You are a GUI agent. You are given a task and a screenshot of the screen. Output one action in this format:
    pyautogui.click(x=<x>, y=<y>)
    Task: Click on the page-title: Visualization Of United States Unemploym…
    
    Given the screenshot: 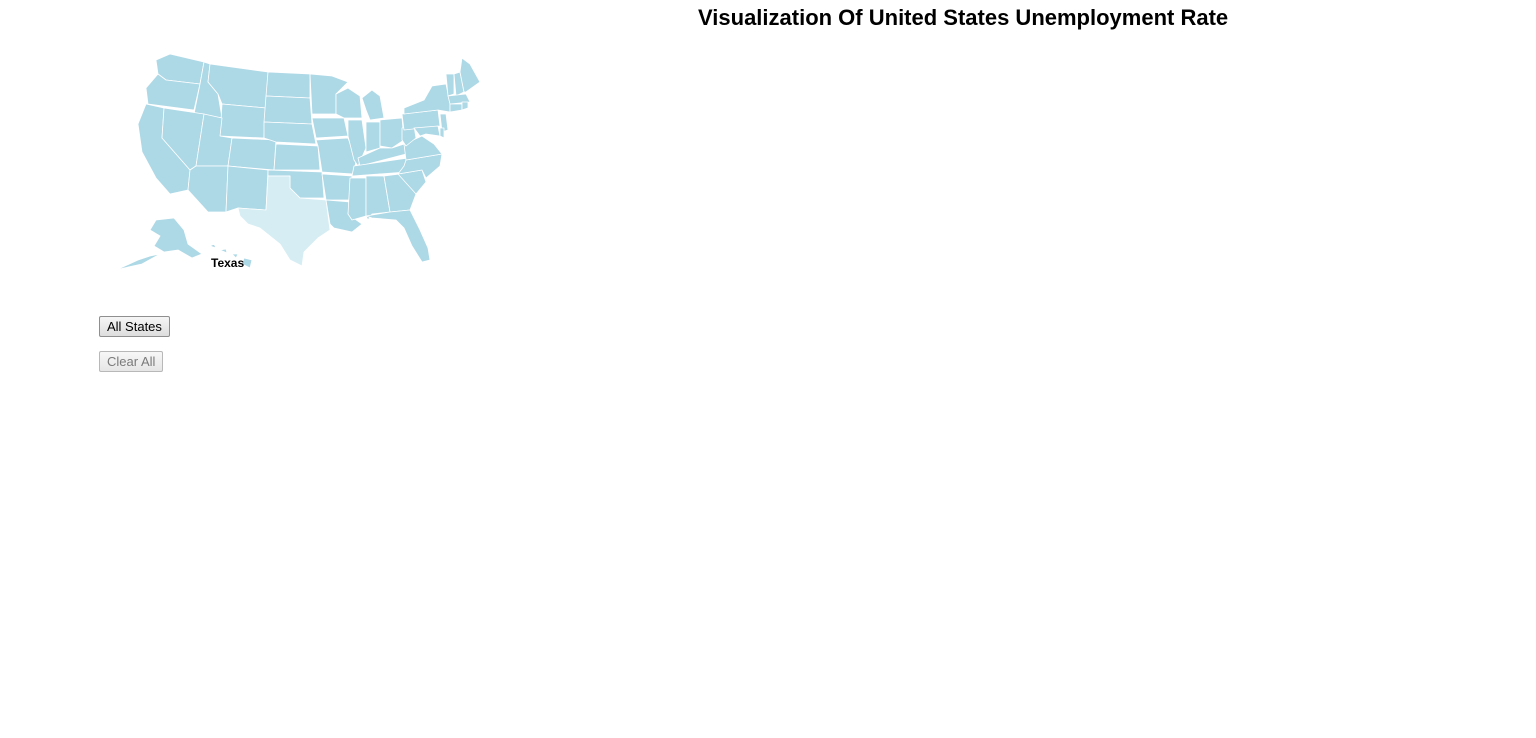 What is the action you would take?
    pyautogui.click(x=963, y=17)
    